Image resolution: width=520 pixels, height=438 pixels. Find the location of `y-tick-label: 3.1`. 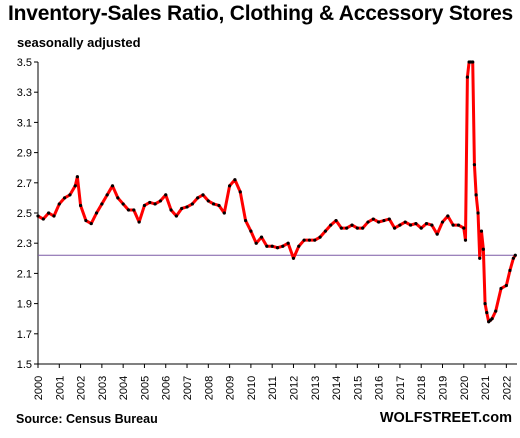

y-tick-label: 3.1 is located at coordinates (24, 123).